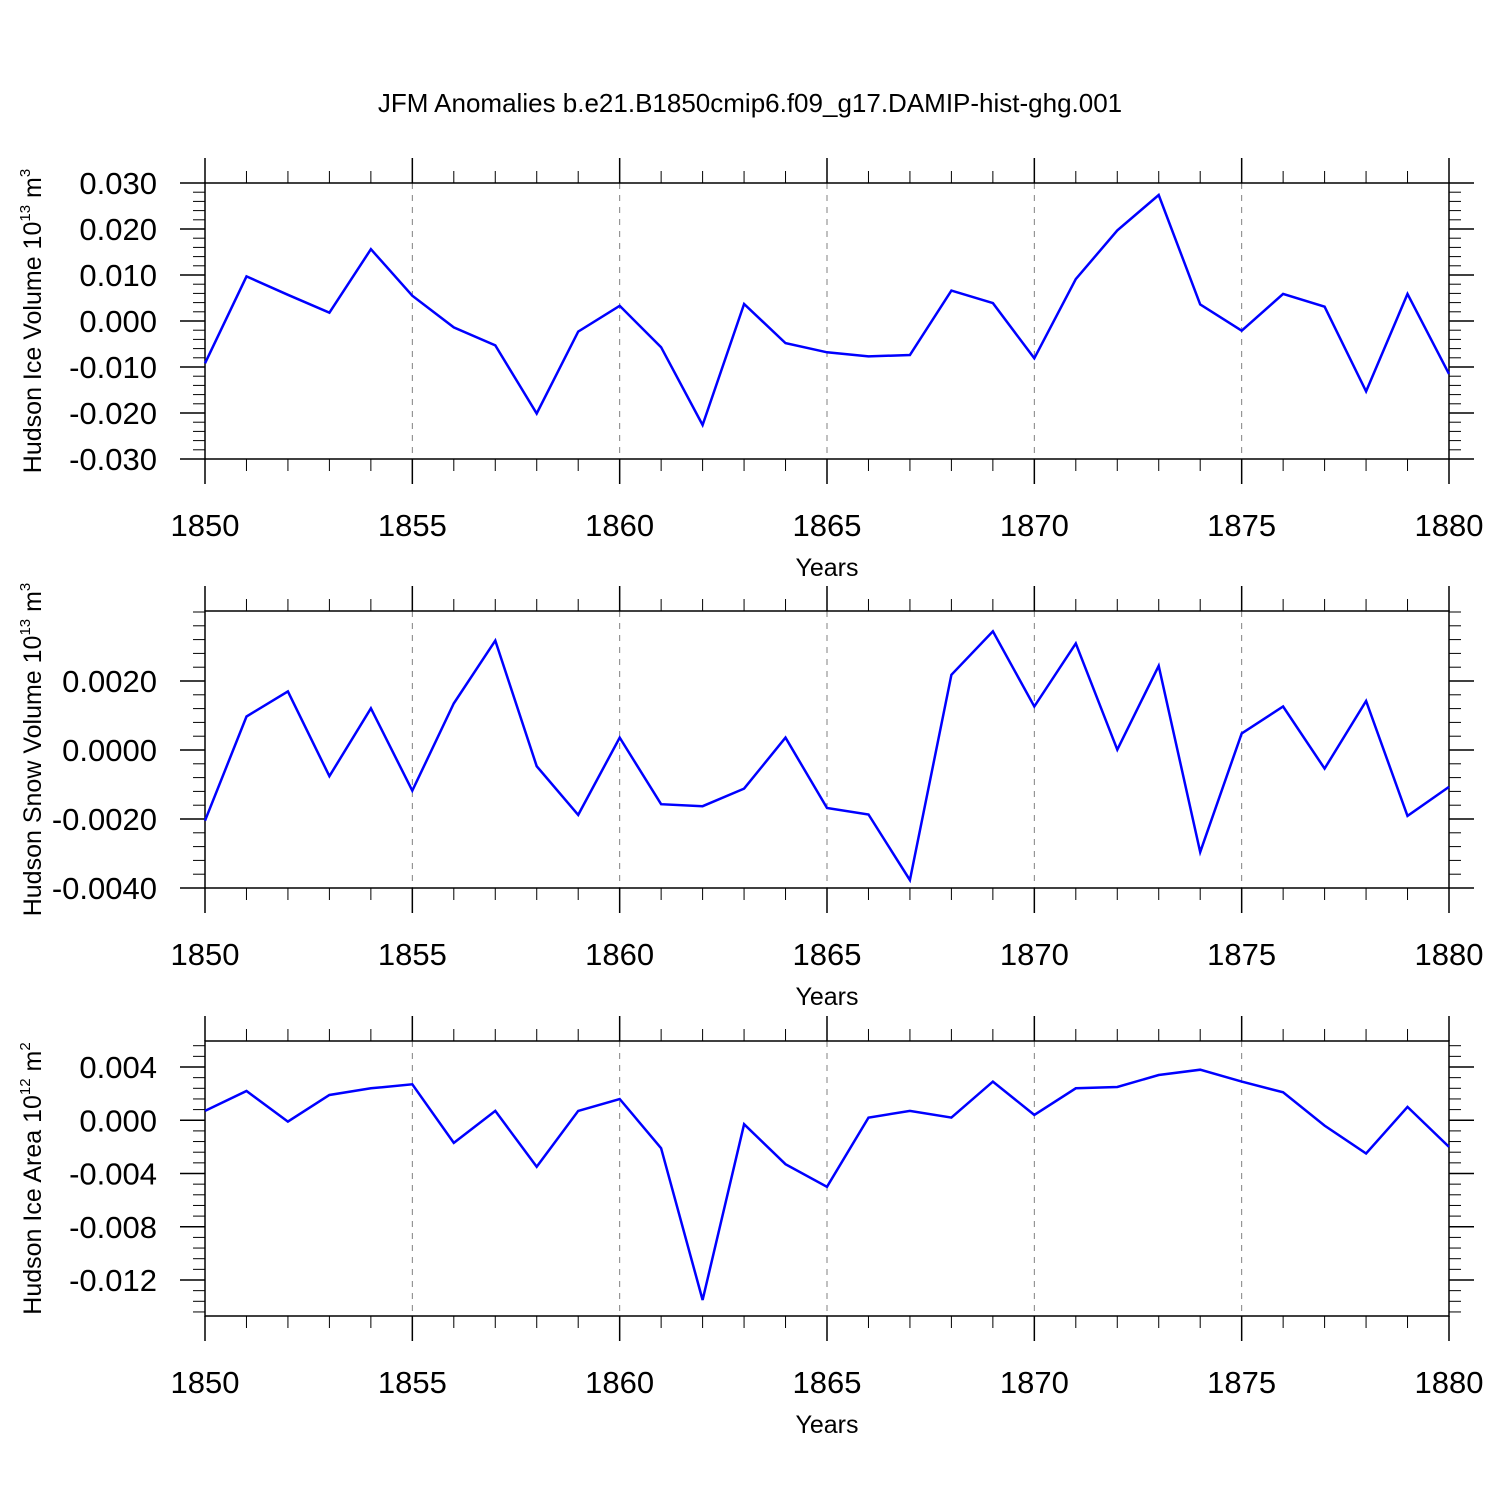 The image size is (1500, 1505). What do you see at coordinates (113, 367) in the screenshot?
I see `y-tick-label: -0.010` at bounding box center [113, 367].